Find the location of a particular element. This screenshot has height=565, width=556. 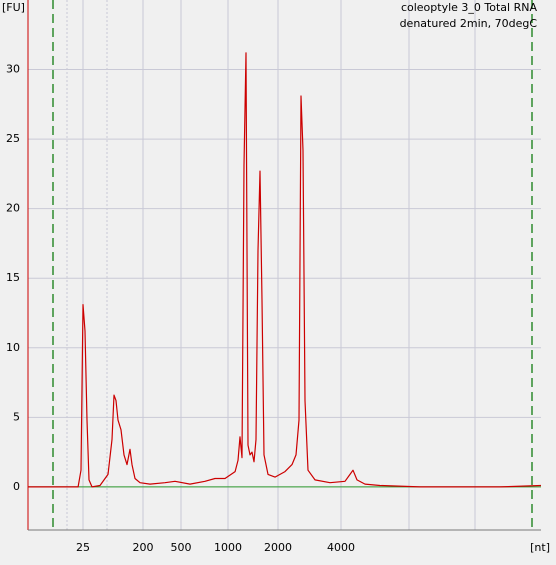

y-tick-label: 5 is located at coordinates (16, 416).